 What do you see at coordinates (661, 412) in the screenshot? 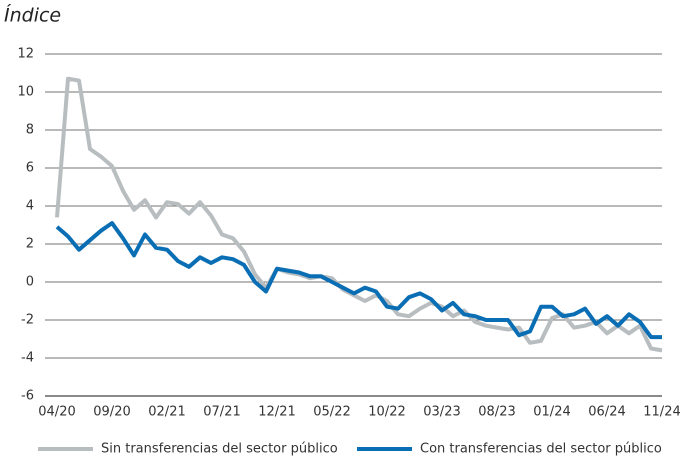
I see `x-tick-label: 11/24` at bounding box center [661, 412].